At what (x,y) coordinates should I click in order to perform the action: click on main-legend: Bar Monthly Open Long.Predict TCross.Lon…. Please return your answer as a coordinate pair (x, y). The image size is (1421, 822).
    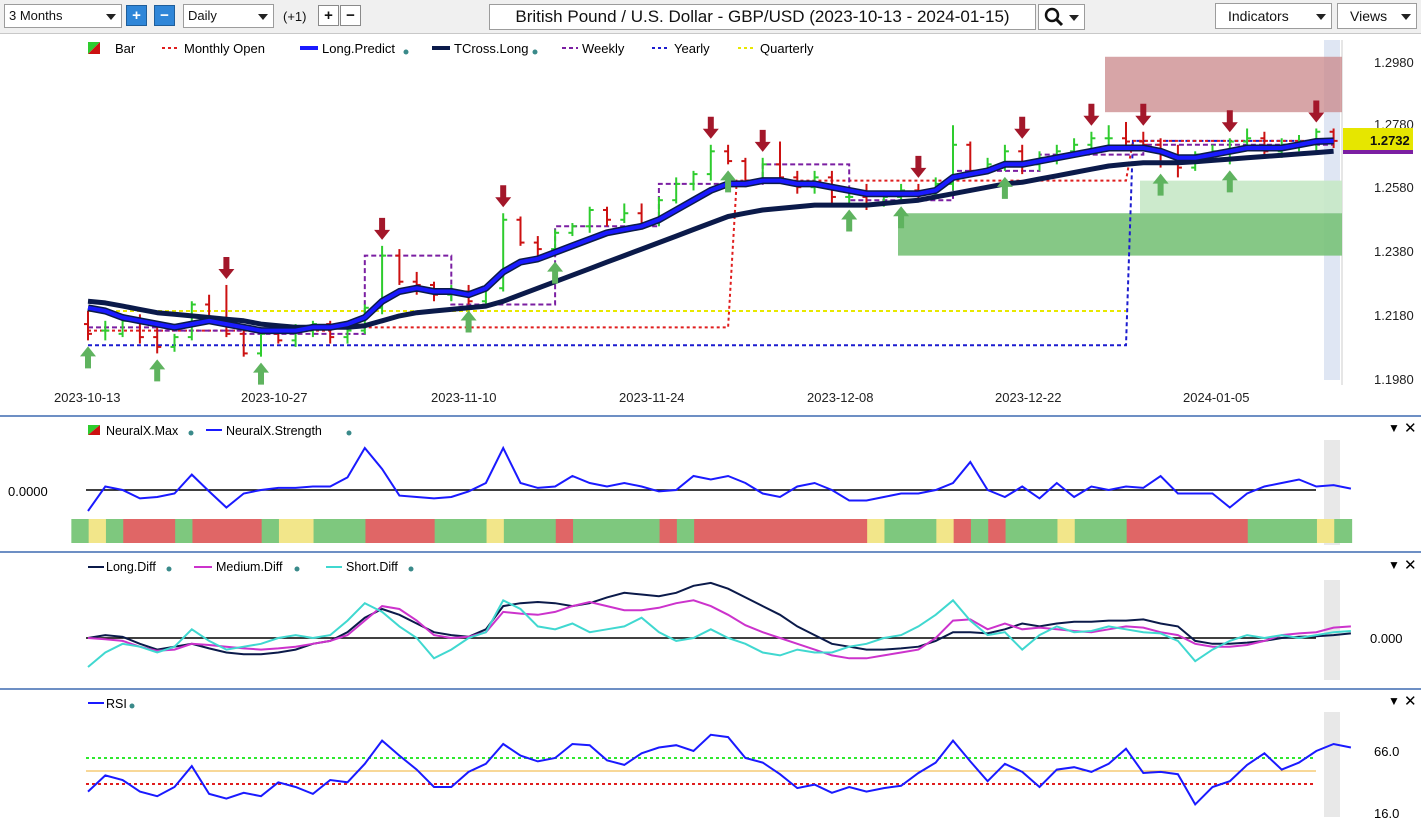
    Looking at the image, I should click on (451, 48).